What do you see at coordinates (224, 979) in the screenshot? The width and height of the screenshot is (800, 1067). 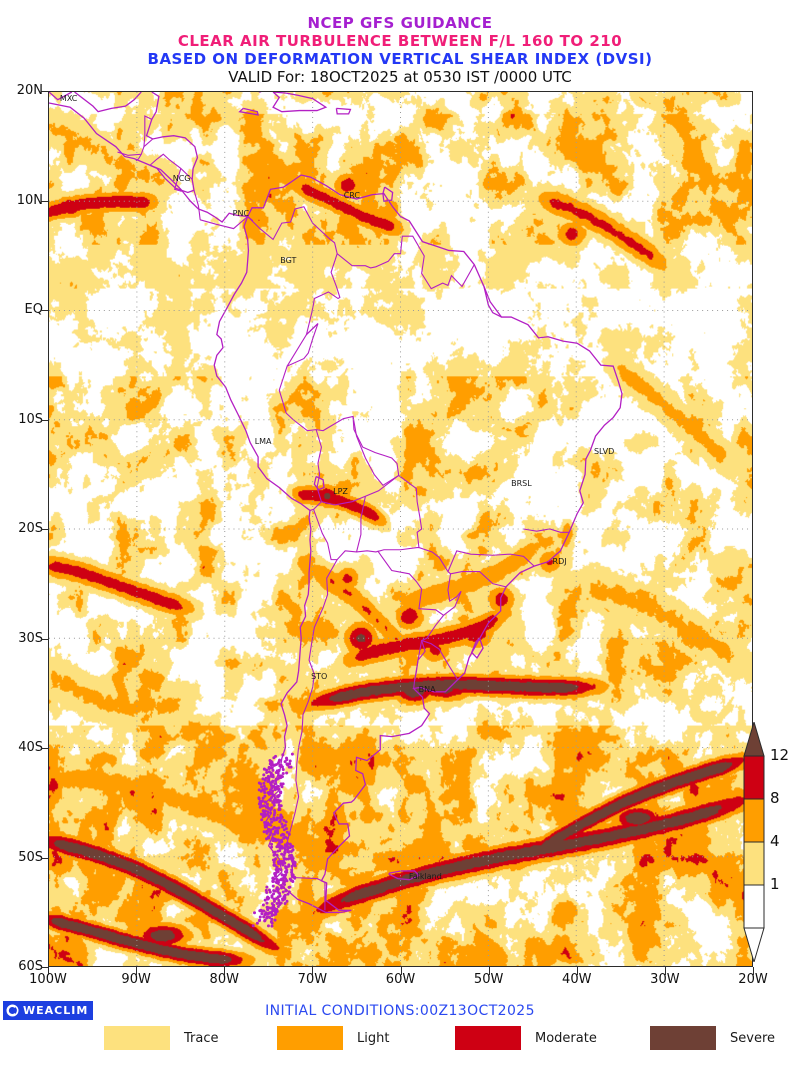 I see `x-axis-tick: 80W` at bounding box center [224, 979].